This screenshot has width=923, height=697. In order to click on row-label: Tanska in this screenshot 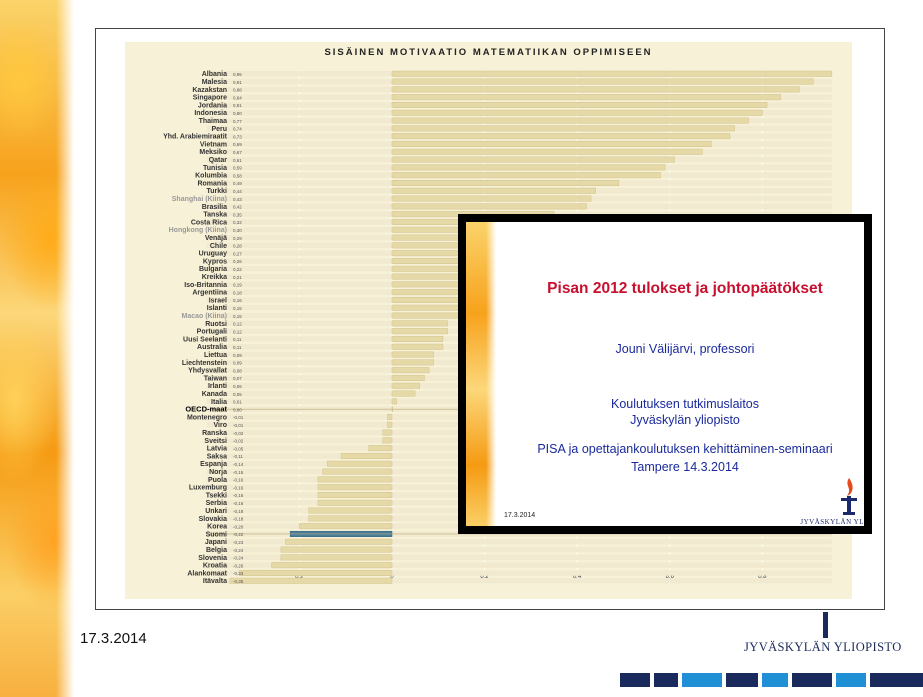, I will do `click(215, 215)`.